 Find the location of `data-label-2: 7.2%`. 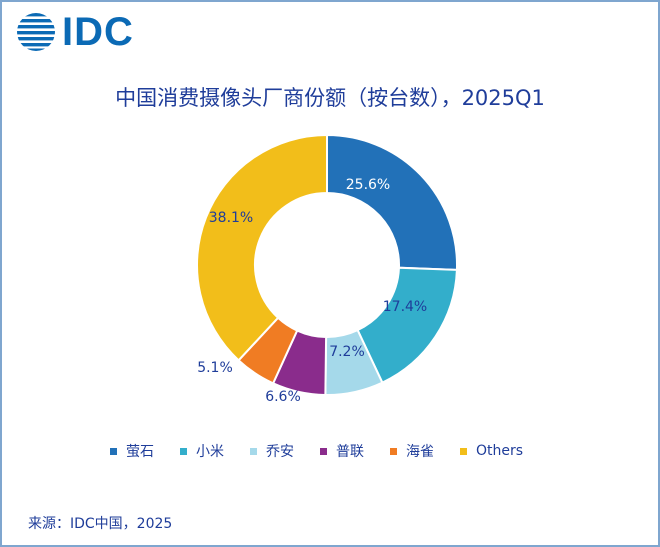

data-label-2: 7.2% is located at coordinates (347, 352).